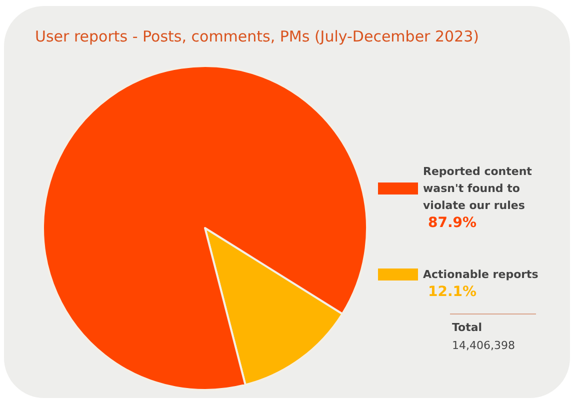 The height and width of the screenshot is (402, 576). I want to click on legend-label: Actionable reports, so click(481, 274).